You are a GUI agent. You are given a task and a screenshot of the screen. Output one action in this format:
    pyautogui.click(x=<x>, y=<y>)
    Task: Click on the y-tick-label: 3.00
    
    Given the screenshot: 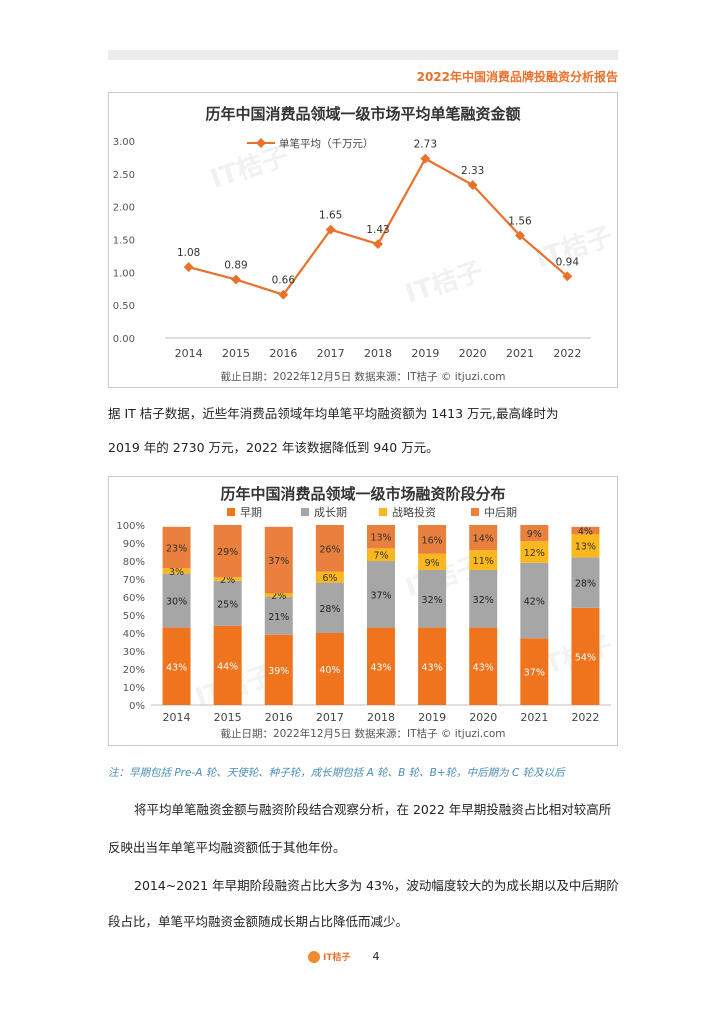 What is the action you would take?
    pyautogui.click(x=124, y=142)
    